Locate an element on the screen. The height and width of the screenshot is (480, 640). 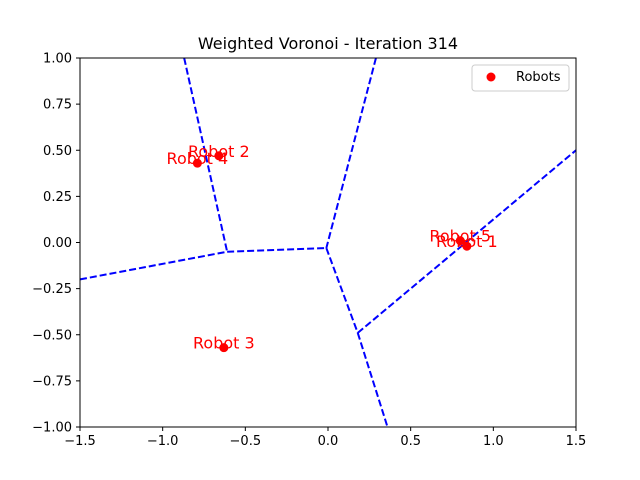
y-axis-ticks: 1.00 0.75 0.50 0.25 0.00 −0.25 −0.50 −0.75 −1.00 is located at coordinates (56, 244).